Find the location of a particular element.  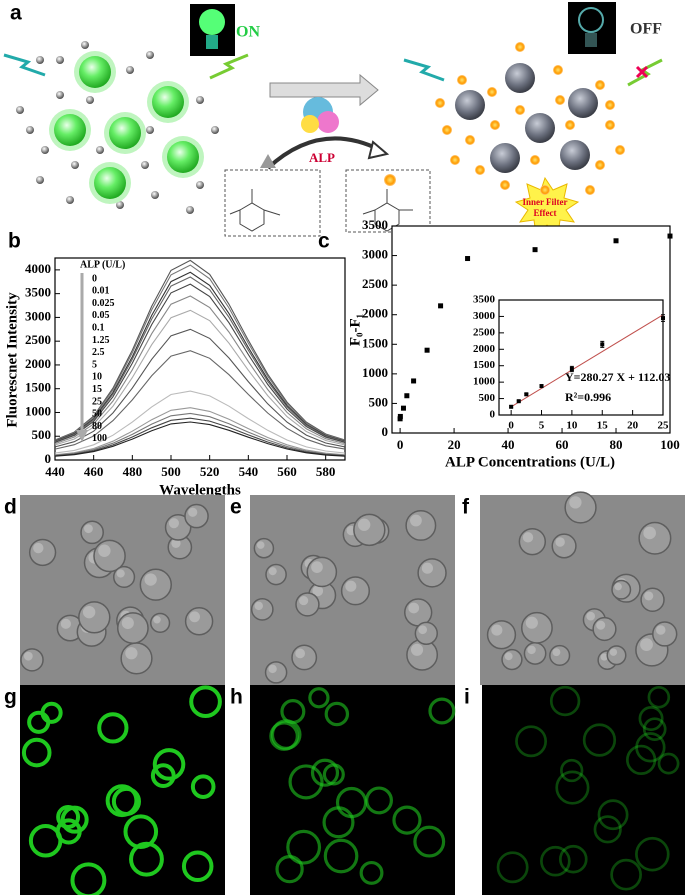

x-tick-label: 25 is located at coordinates (664, 426).